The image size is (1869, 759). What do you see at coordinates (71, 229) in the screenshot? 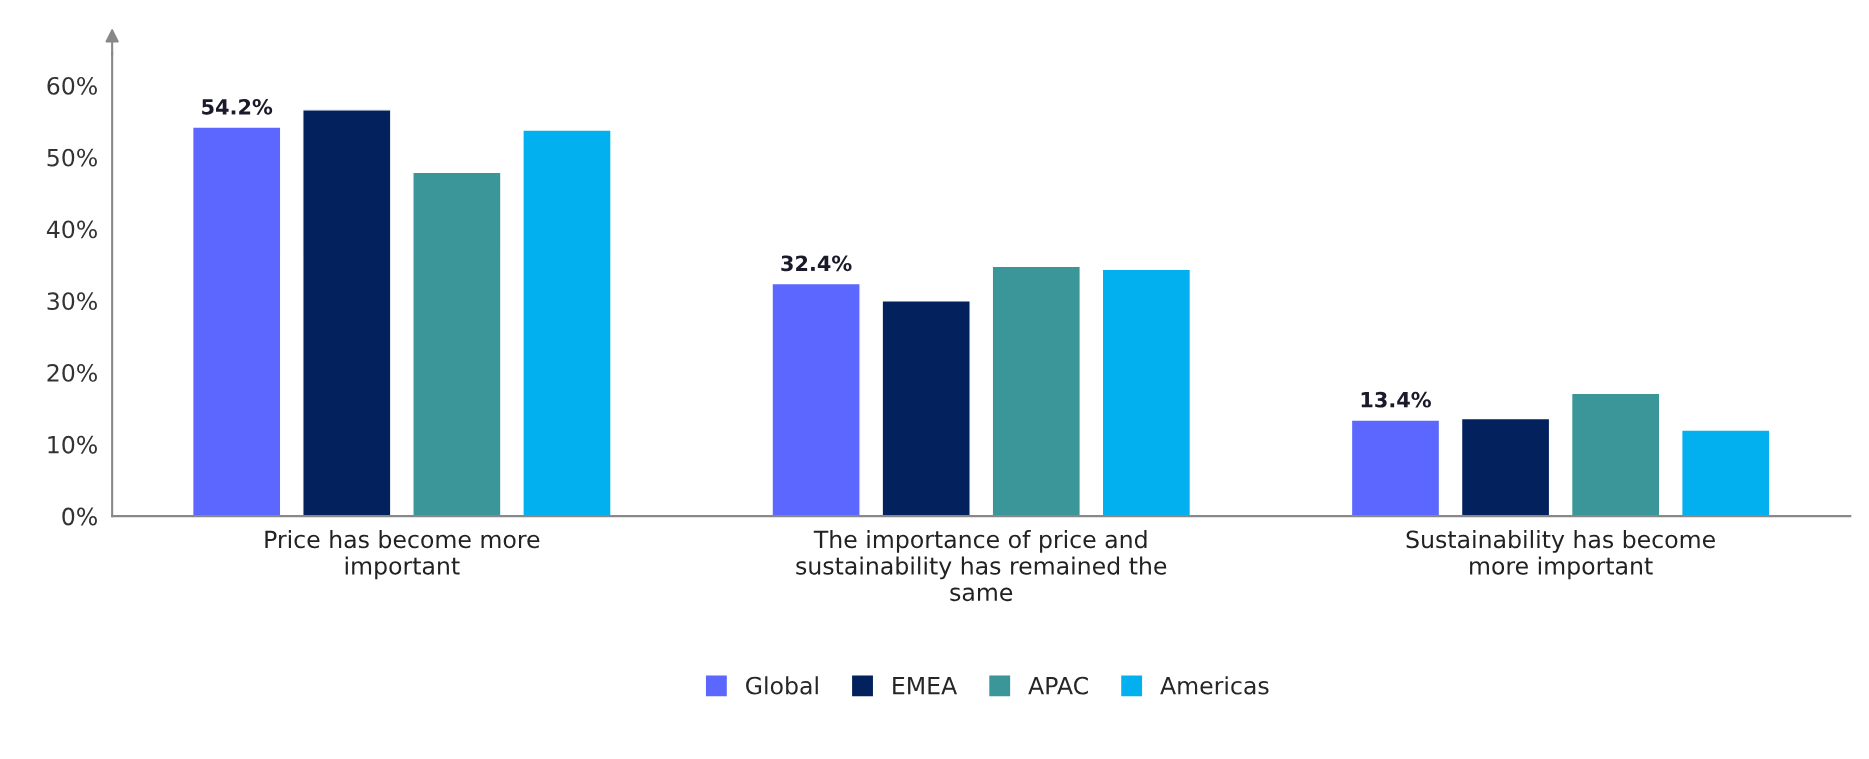
I see `y-tick-label: 40%` at bounding box center [71, 229].